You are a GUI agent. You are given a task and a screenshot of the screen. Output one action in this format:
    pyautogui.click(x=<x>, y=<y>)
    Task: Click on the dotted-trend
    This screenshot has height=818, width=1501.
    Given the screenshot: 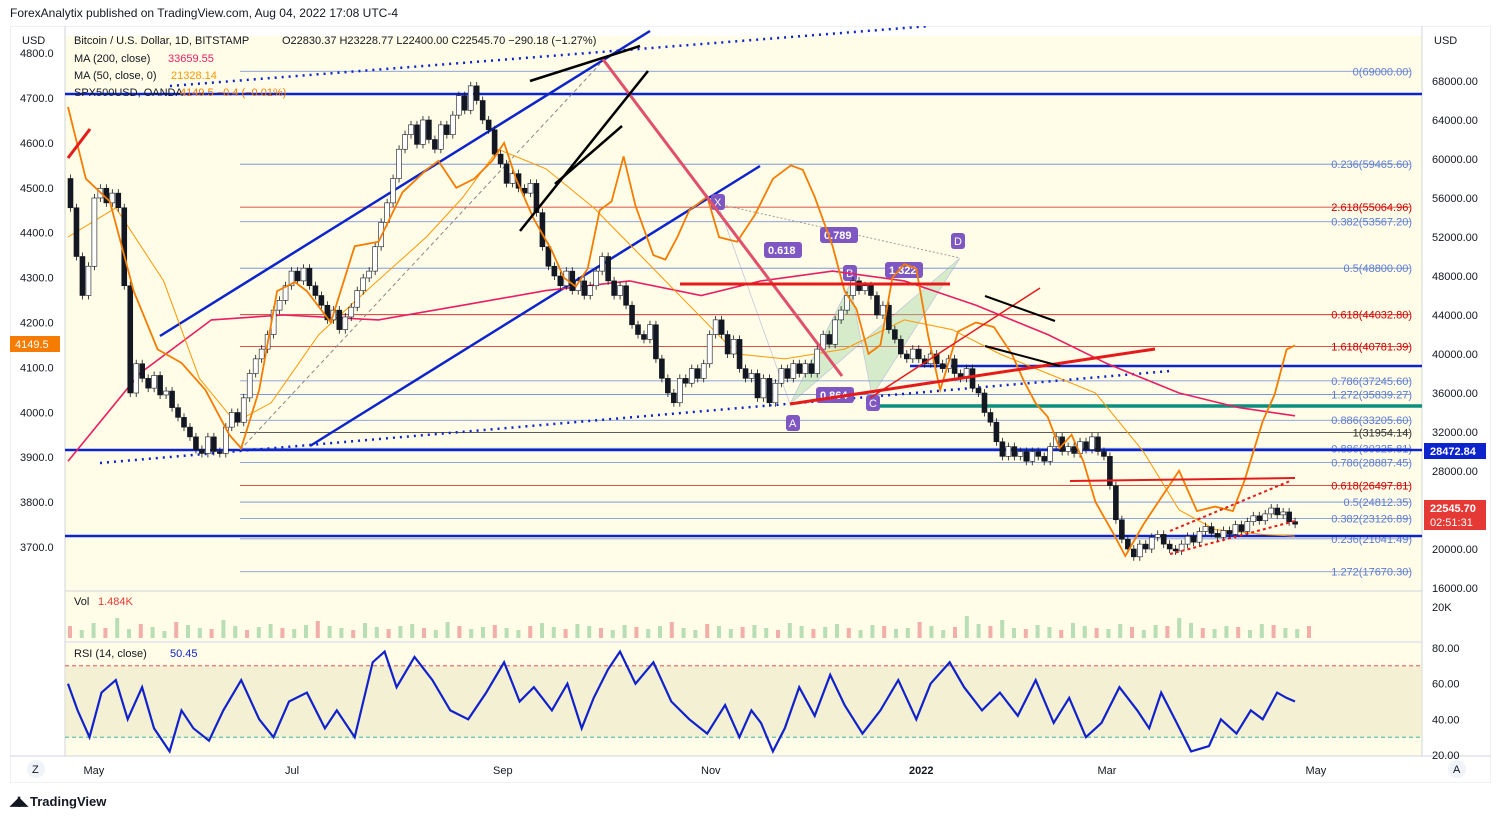 What is the action you would take?
    pyautogui.click(x=550, y=56)
    